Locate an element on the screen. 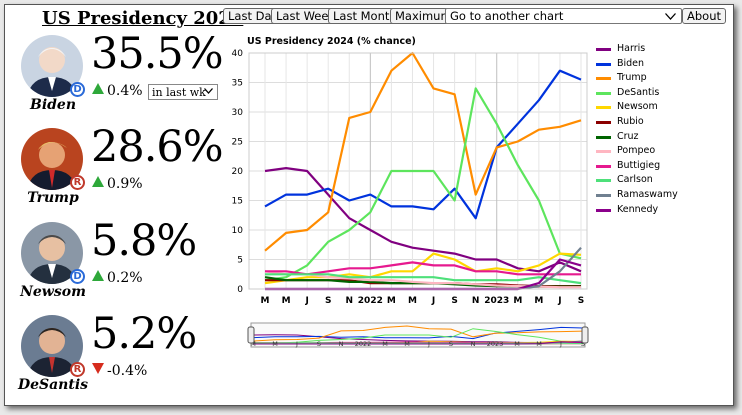 This screenshot has height=415, width=742. navigator-tick-label: 2022 is located at coordinates (363, 344).